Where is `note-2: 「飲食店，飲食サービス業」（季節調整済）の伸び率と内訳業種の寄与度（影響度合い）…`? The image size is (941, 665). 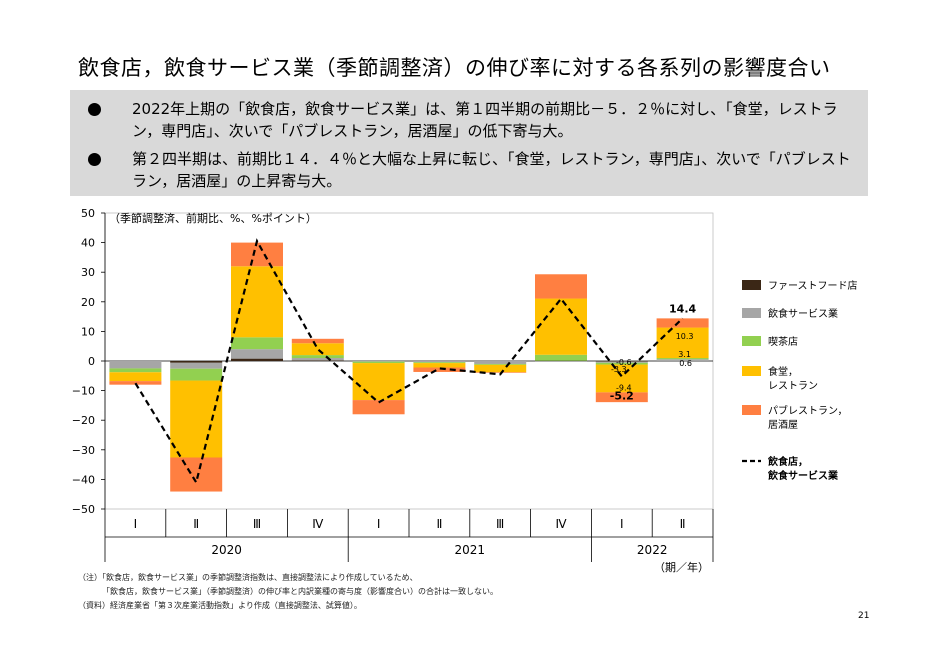
note-2: 「飲食店，飲食サービス業」（季節調整済）の伸び率と内訳業種の寄与度（影響度合い）… is located at coordinates (300, 591).